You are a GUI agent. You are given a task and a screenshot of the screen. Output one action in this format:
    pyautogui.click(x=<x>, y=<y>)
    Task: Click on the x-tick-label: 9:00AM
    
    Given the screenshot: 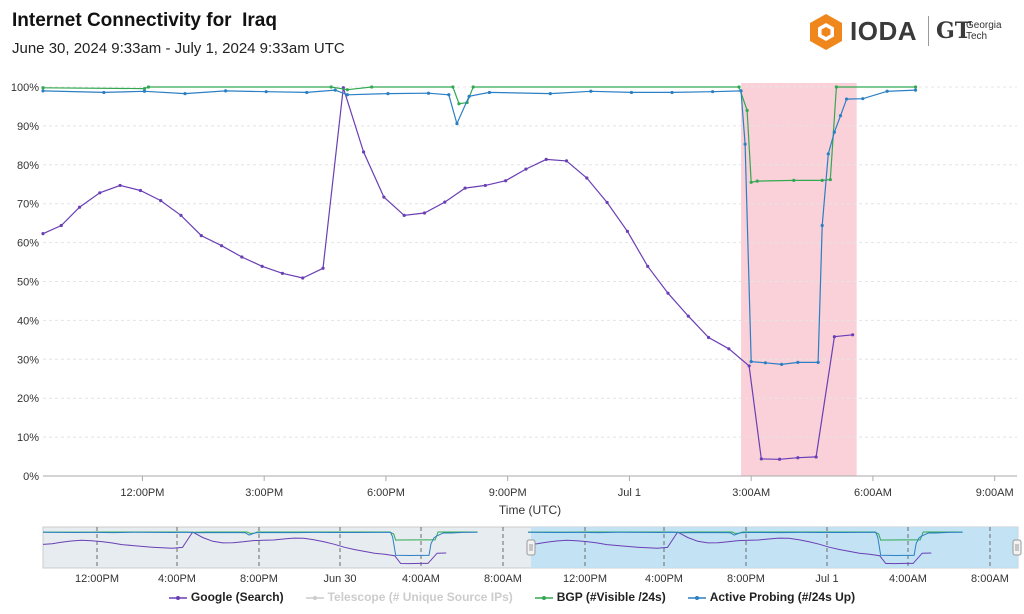 What is the action you would take?
    pyautogui.click(x=995, y=493)
    